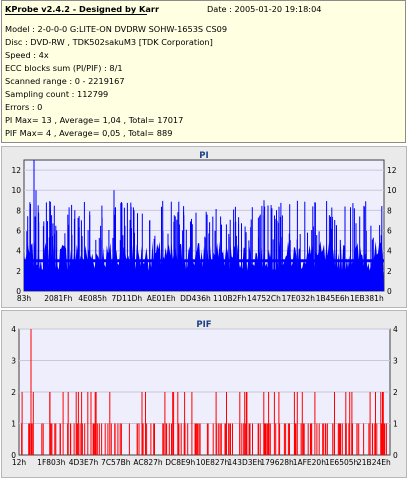  What do you see at coordinates (27, 55) in the screenshot?
I see `speed-line: Speed : 4x` at bounding box center [27, 55].